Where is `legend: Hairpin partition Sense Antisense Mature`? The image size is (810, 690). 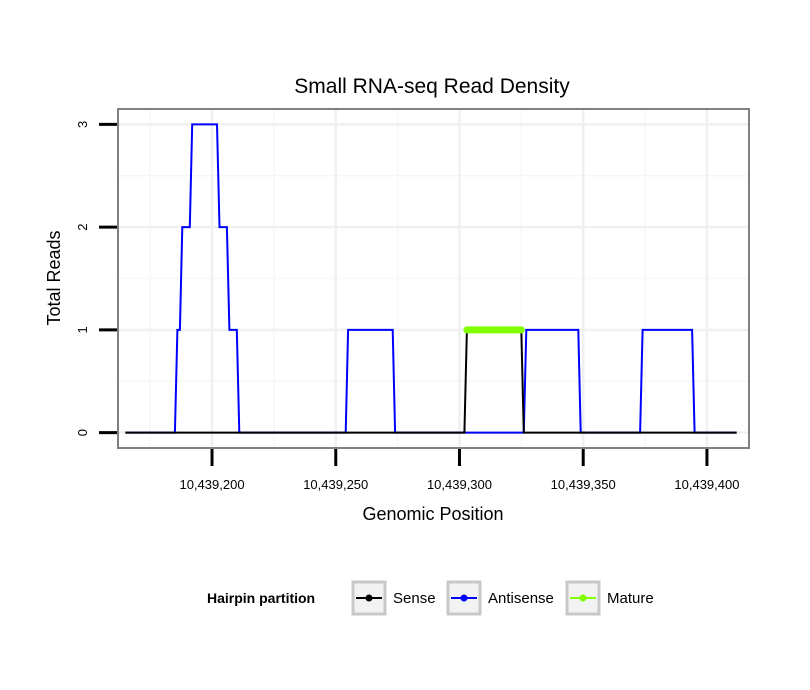
legend: Hairpin partition Sense Antisense Mature is located at coordinates (430, 598).